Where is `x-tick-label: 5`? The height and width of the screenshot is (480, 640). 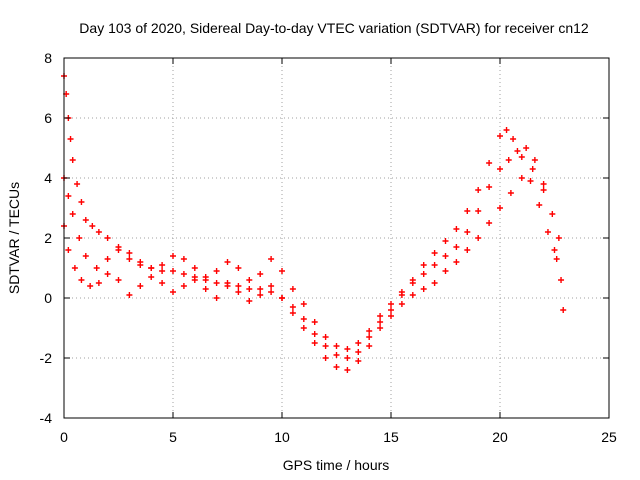 x-tick-label: 5 is located at coordinates (173, 437).